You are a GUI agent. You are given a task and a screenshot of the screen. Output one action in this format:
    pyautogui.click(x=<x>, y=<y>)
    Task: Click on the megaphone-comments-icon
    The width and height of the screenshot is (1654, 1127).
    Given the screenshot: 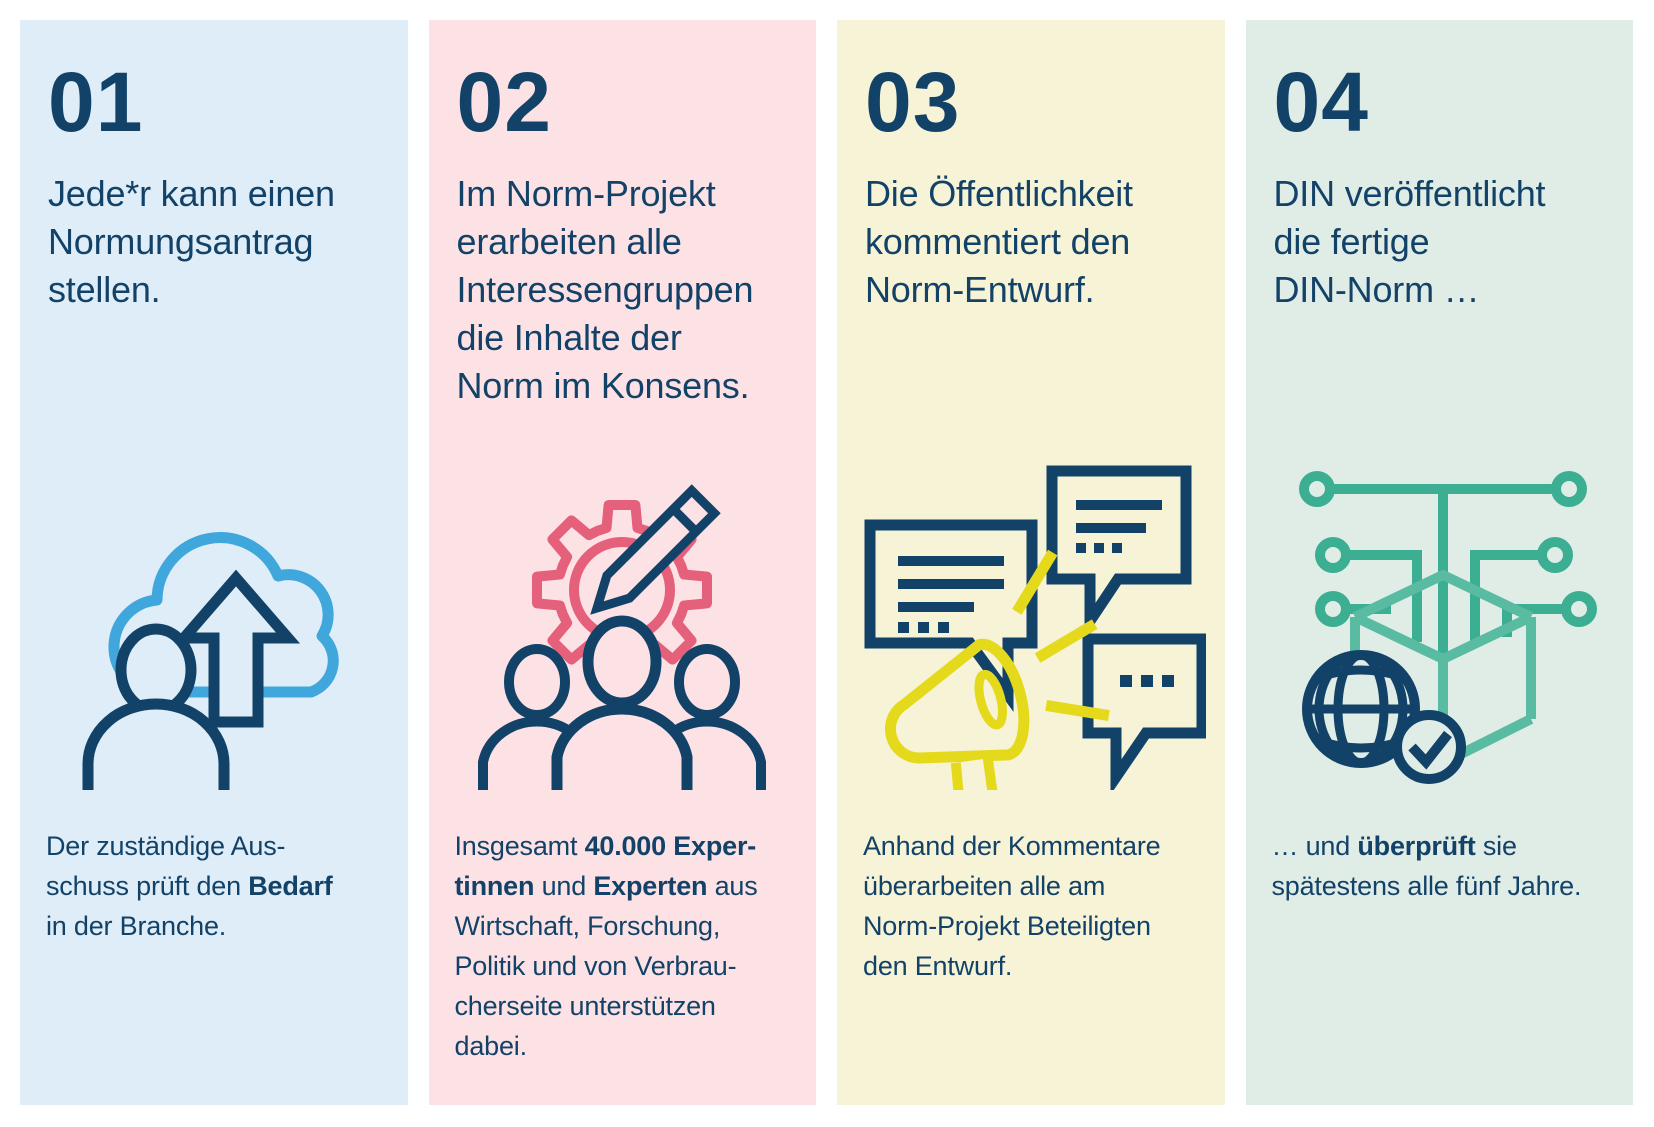 What is the action you would take?
    pyautogui.click(x=1035, y=627)
    